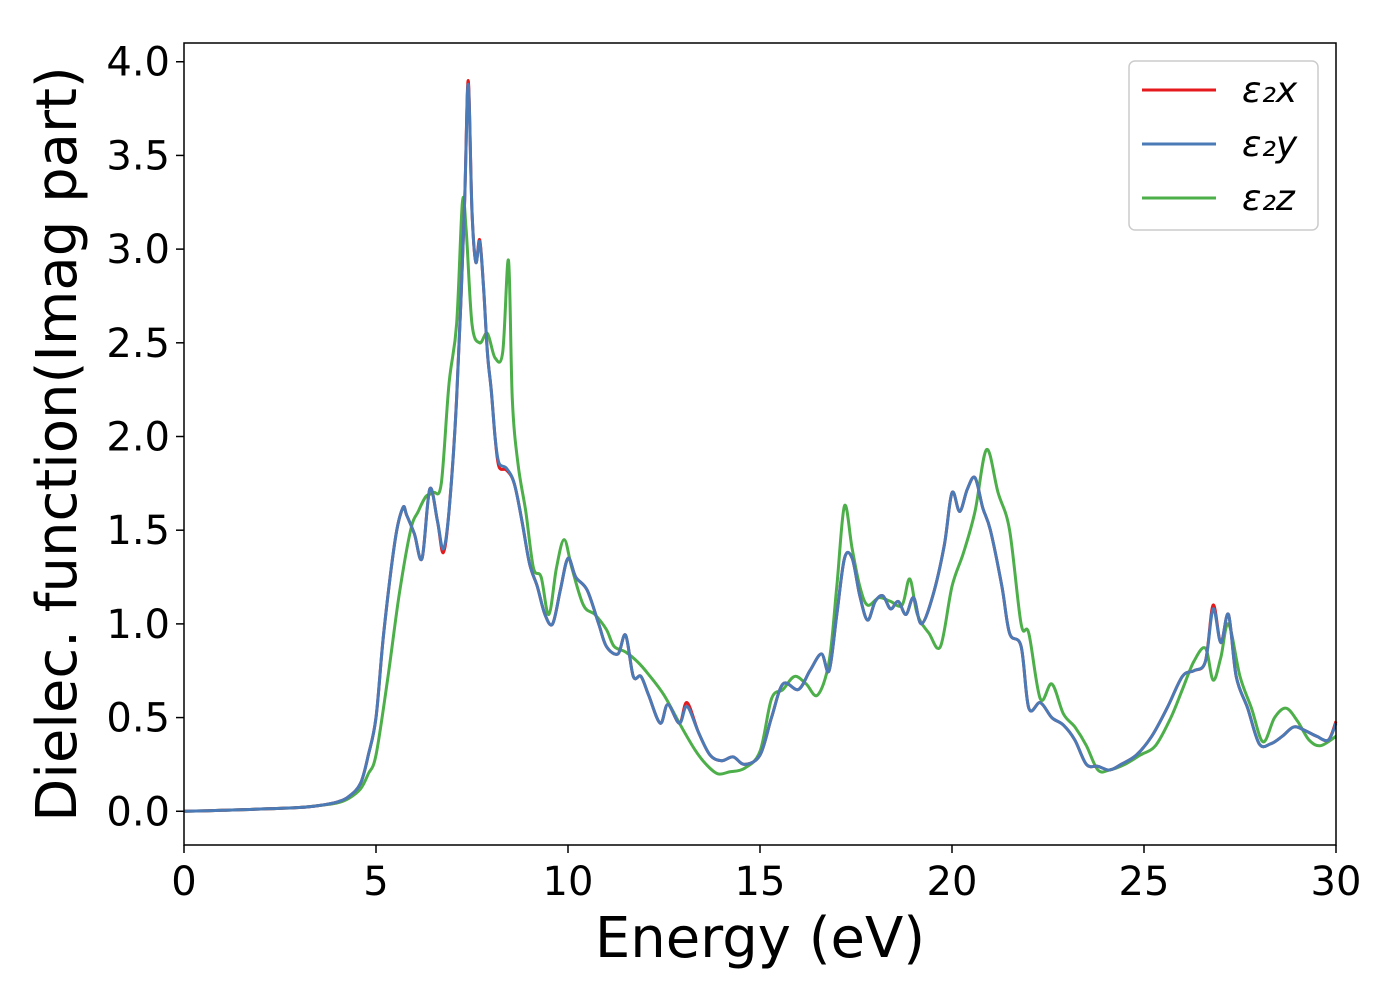  What do you see at coordinates (138, 438) in the screenshot?
I see `y-tick-label: 2.0` at bounding box center [138, 438].